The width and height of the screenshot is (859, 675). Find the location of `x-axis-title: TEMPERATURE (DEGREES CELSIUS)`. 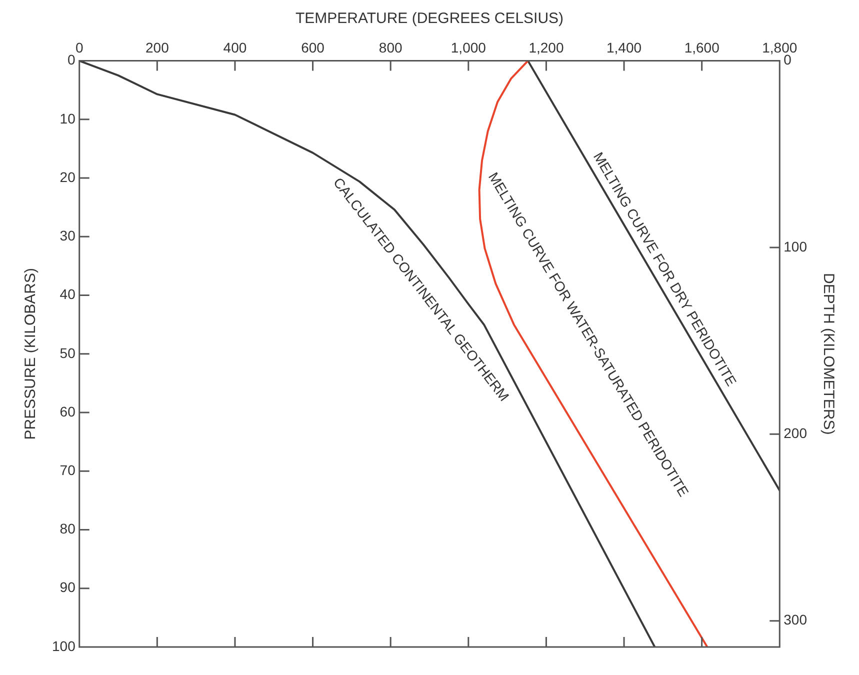

x-axis-title: TEMPERATURE (DEGREES CELSIUS) is located at coordinates (429, 19).